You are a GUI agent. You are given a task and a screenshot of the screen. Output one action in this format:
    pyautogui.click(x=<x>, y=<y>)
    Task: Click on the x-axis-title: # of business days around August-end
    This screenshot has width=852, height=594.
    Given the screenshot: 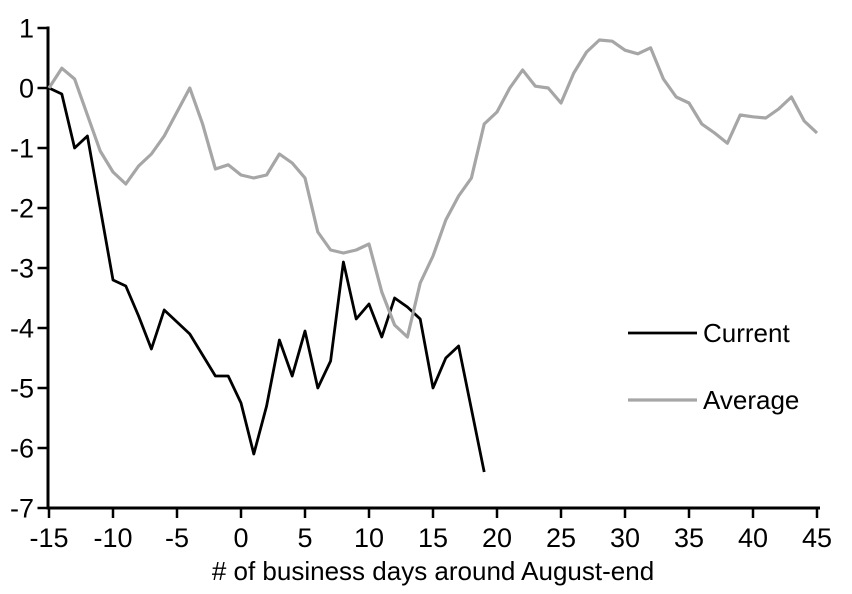 What is the action you would take?
    pyautogui.click(x=433, y=571)
    